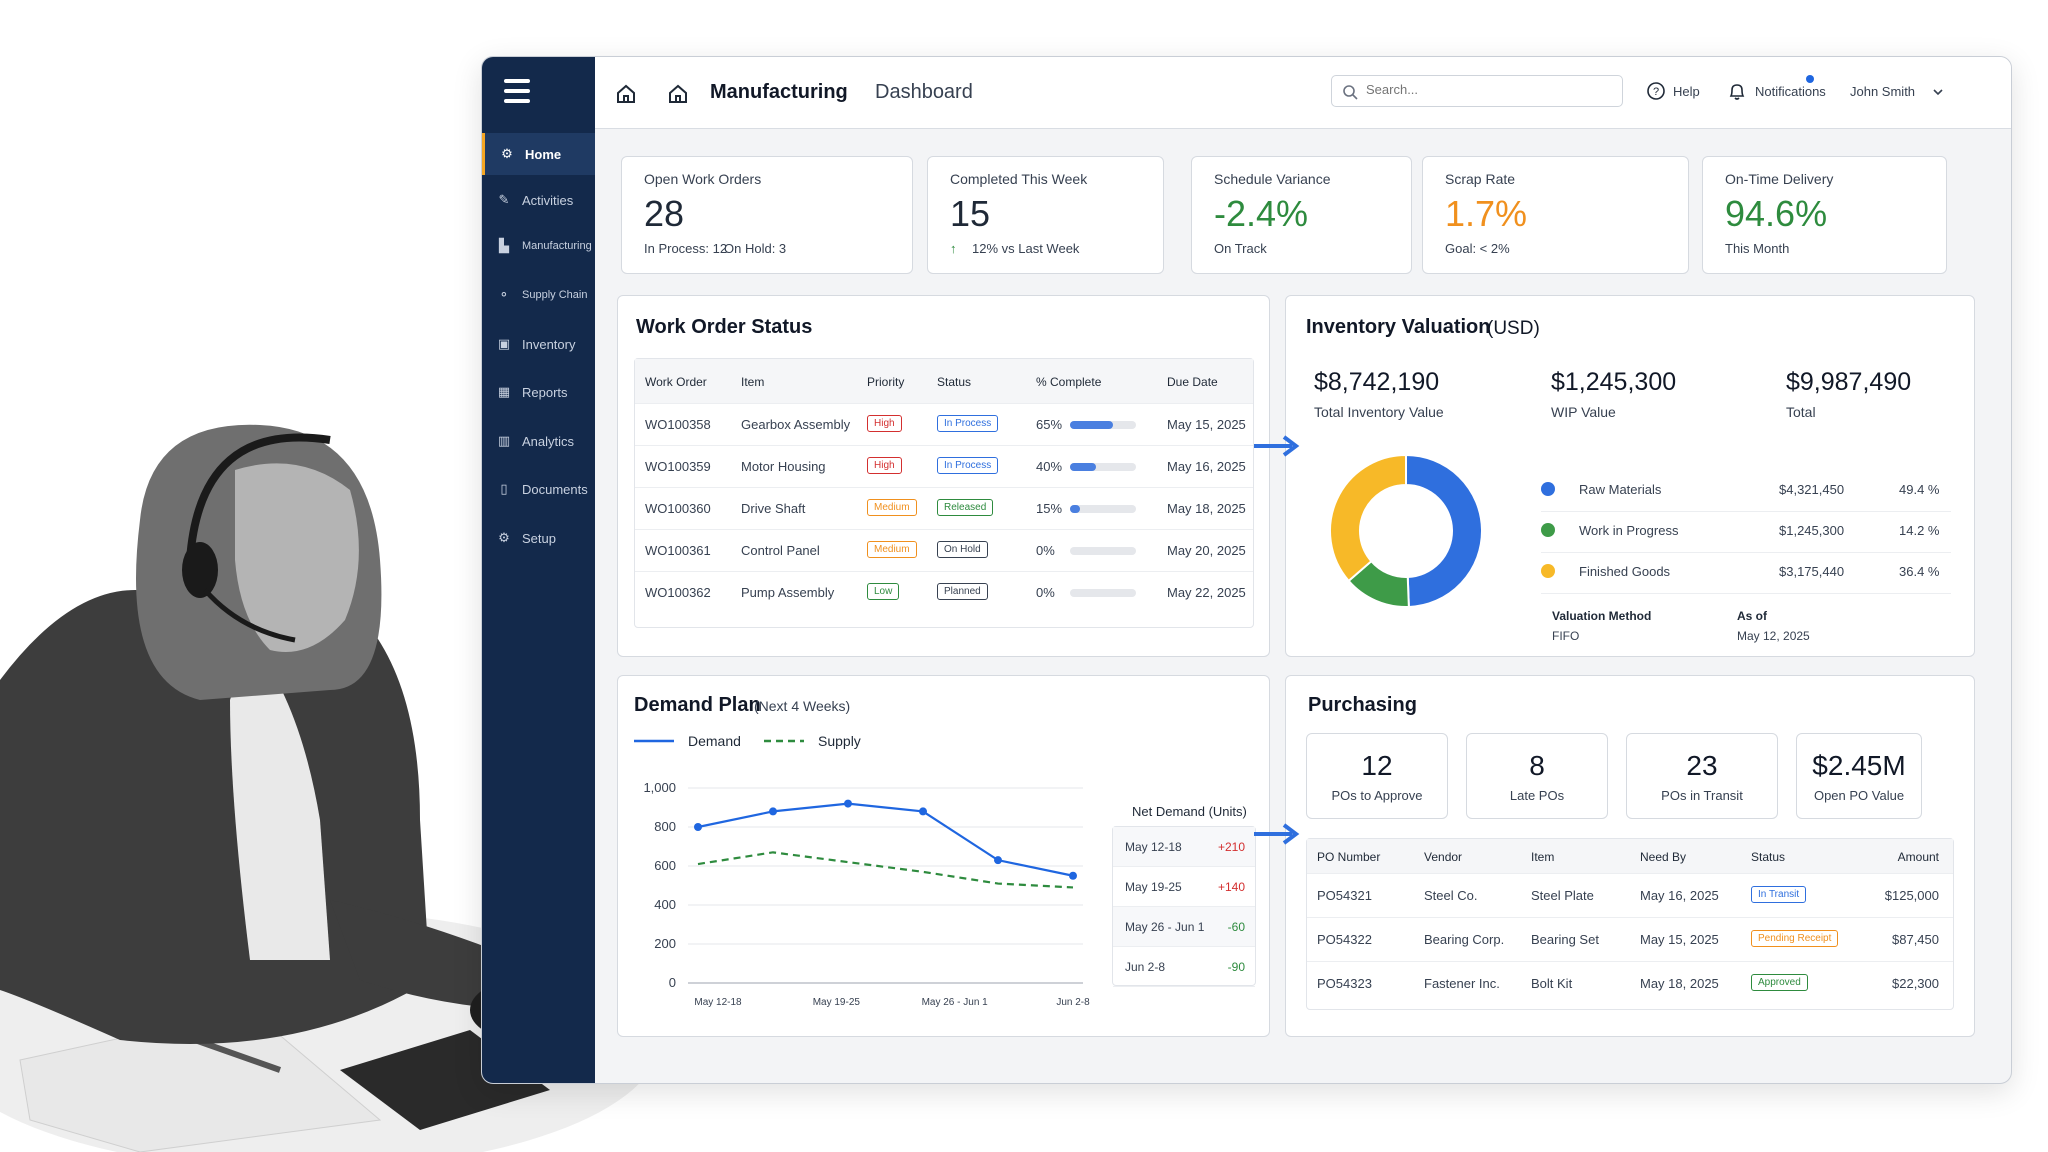  What do you see at coordinates (517, 91) in the screenshot?
I see `menu-icon` at bounding box center [517, 91].